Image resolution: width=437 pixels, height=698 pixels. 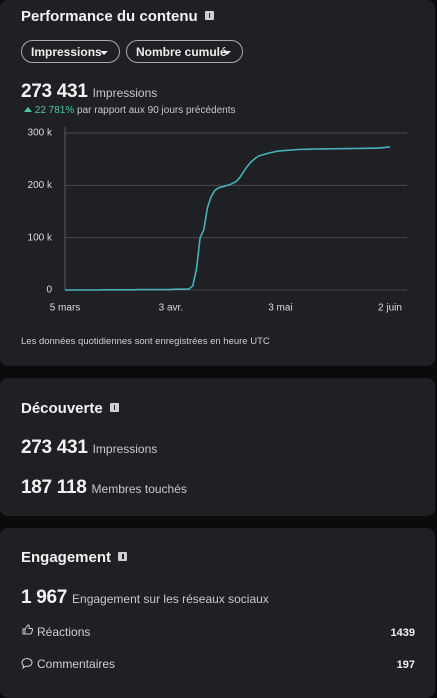 What do you see at coordinates (171, 308) in the screenshot?
I see `x-tick-label: 3 avr.` at bounding box center [171, 308].